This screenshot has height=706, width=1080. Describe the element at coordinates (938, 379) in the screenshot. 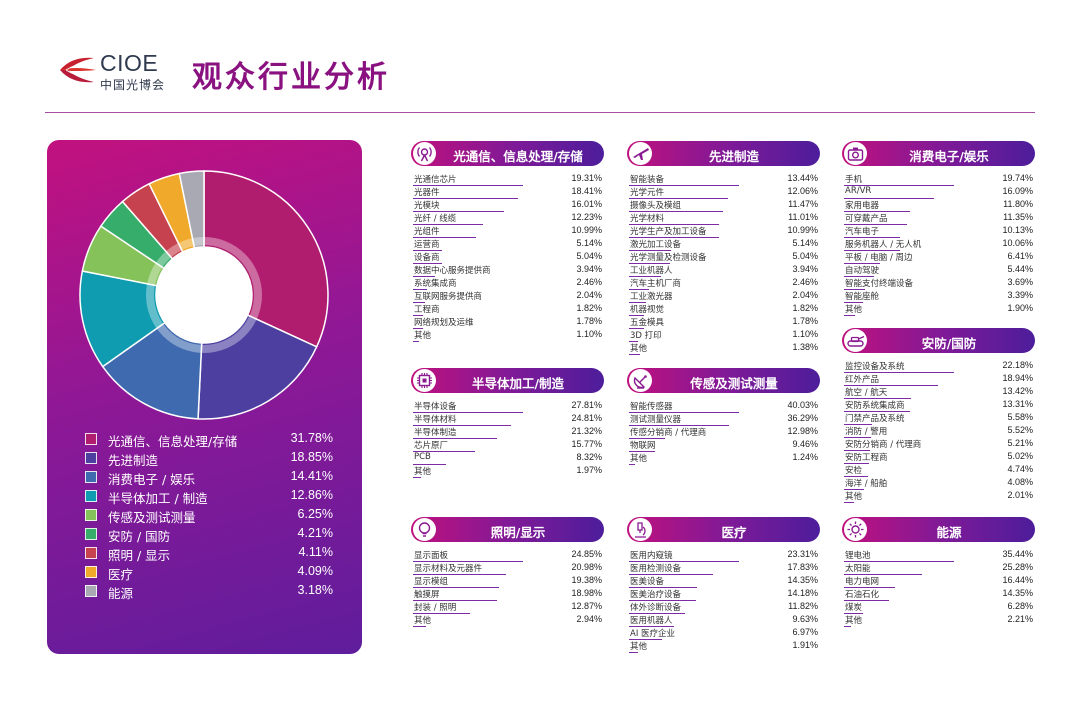

I see `breakdown-row: 红外产品 18.94%` at that location.